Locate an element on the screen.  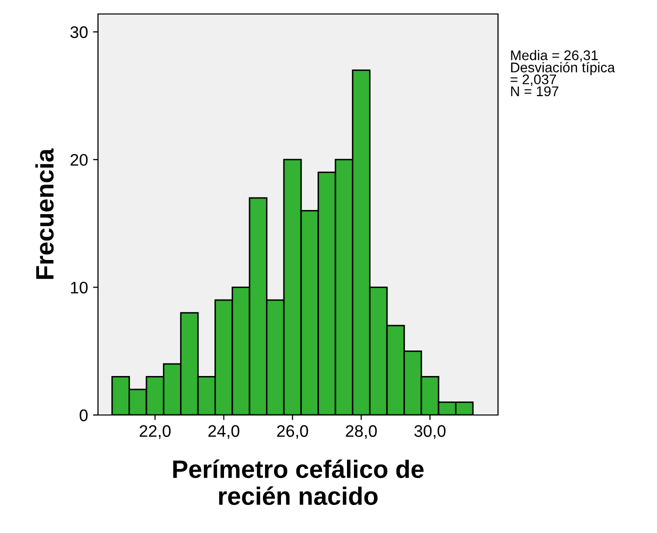
text: N = 197 is located at coordinates (534, 91).